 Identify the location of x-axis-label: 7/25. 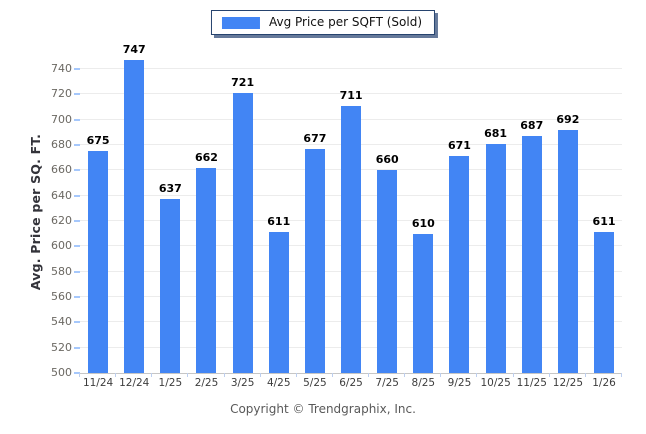
(387, 383).